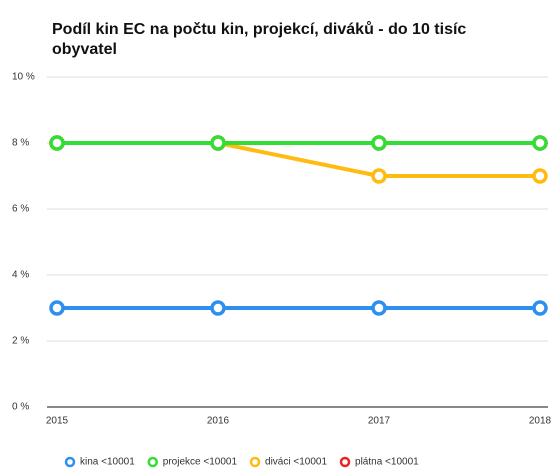 The height and width of the screenshot is (473, 557). What do you see at coordinates (57, 421) in the screenshot?
I see `x-tick-label: 2015` at bounding box center [57, 421].